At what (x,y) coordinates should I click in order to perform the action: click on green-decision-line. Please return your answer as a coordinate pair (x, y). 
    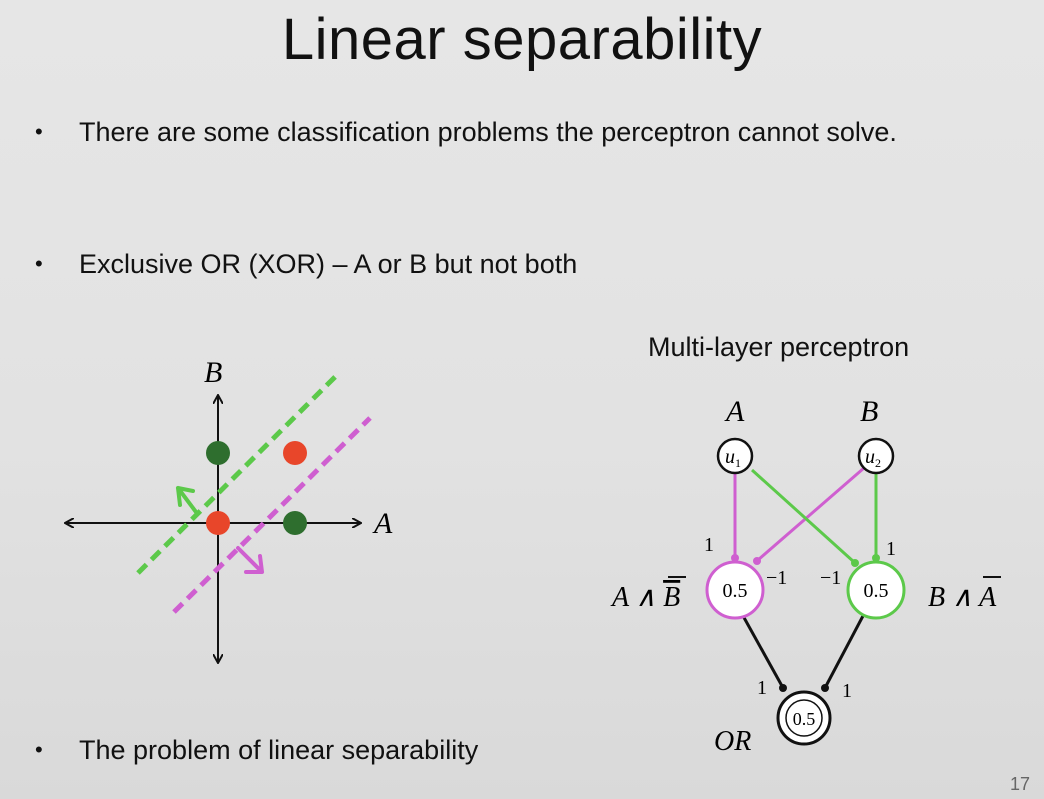
    Looking at the image, I should click on (237, 474).